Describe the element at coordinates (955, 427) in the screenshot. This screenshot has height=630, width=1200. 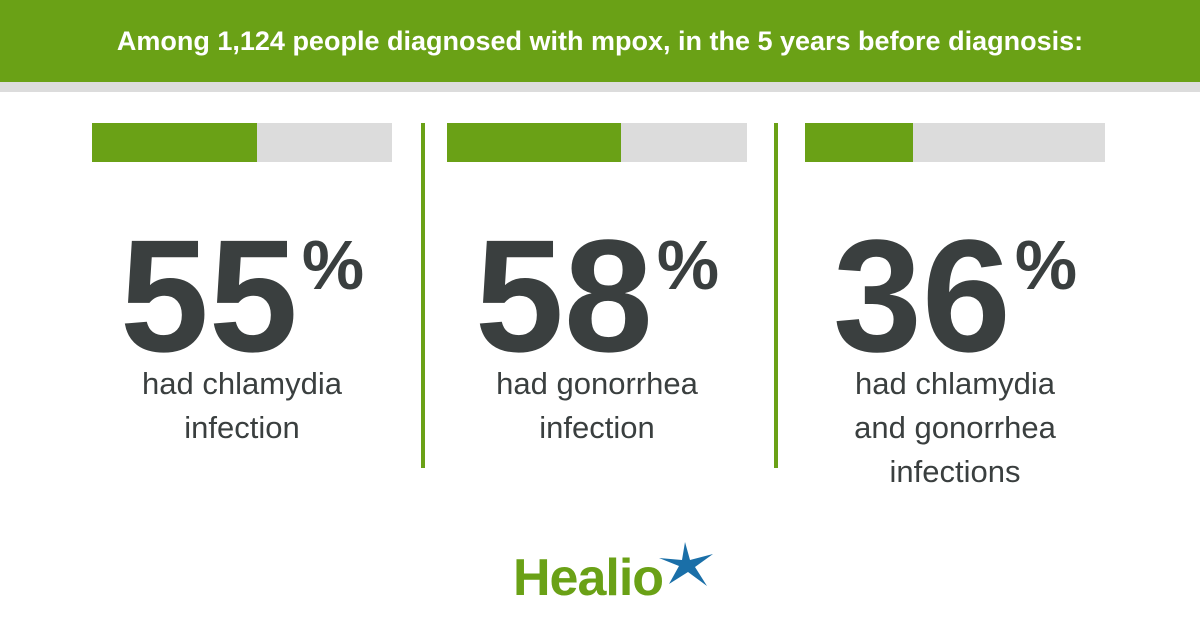
I see `stat-label: had chlamydia and gonorrhea infections` at that location.